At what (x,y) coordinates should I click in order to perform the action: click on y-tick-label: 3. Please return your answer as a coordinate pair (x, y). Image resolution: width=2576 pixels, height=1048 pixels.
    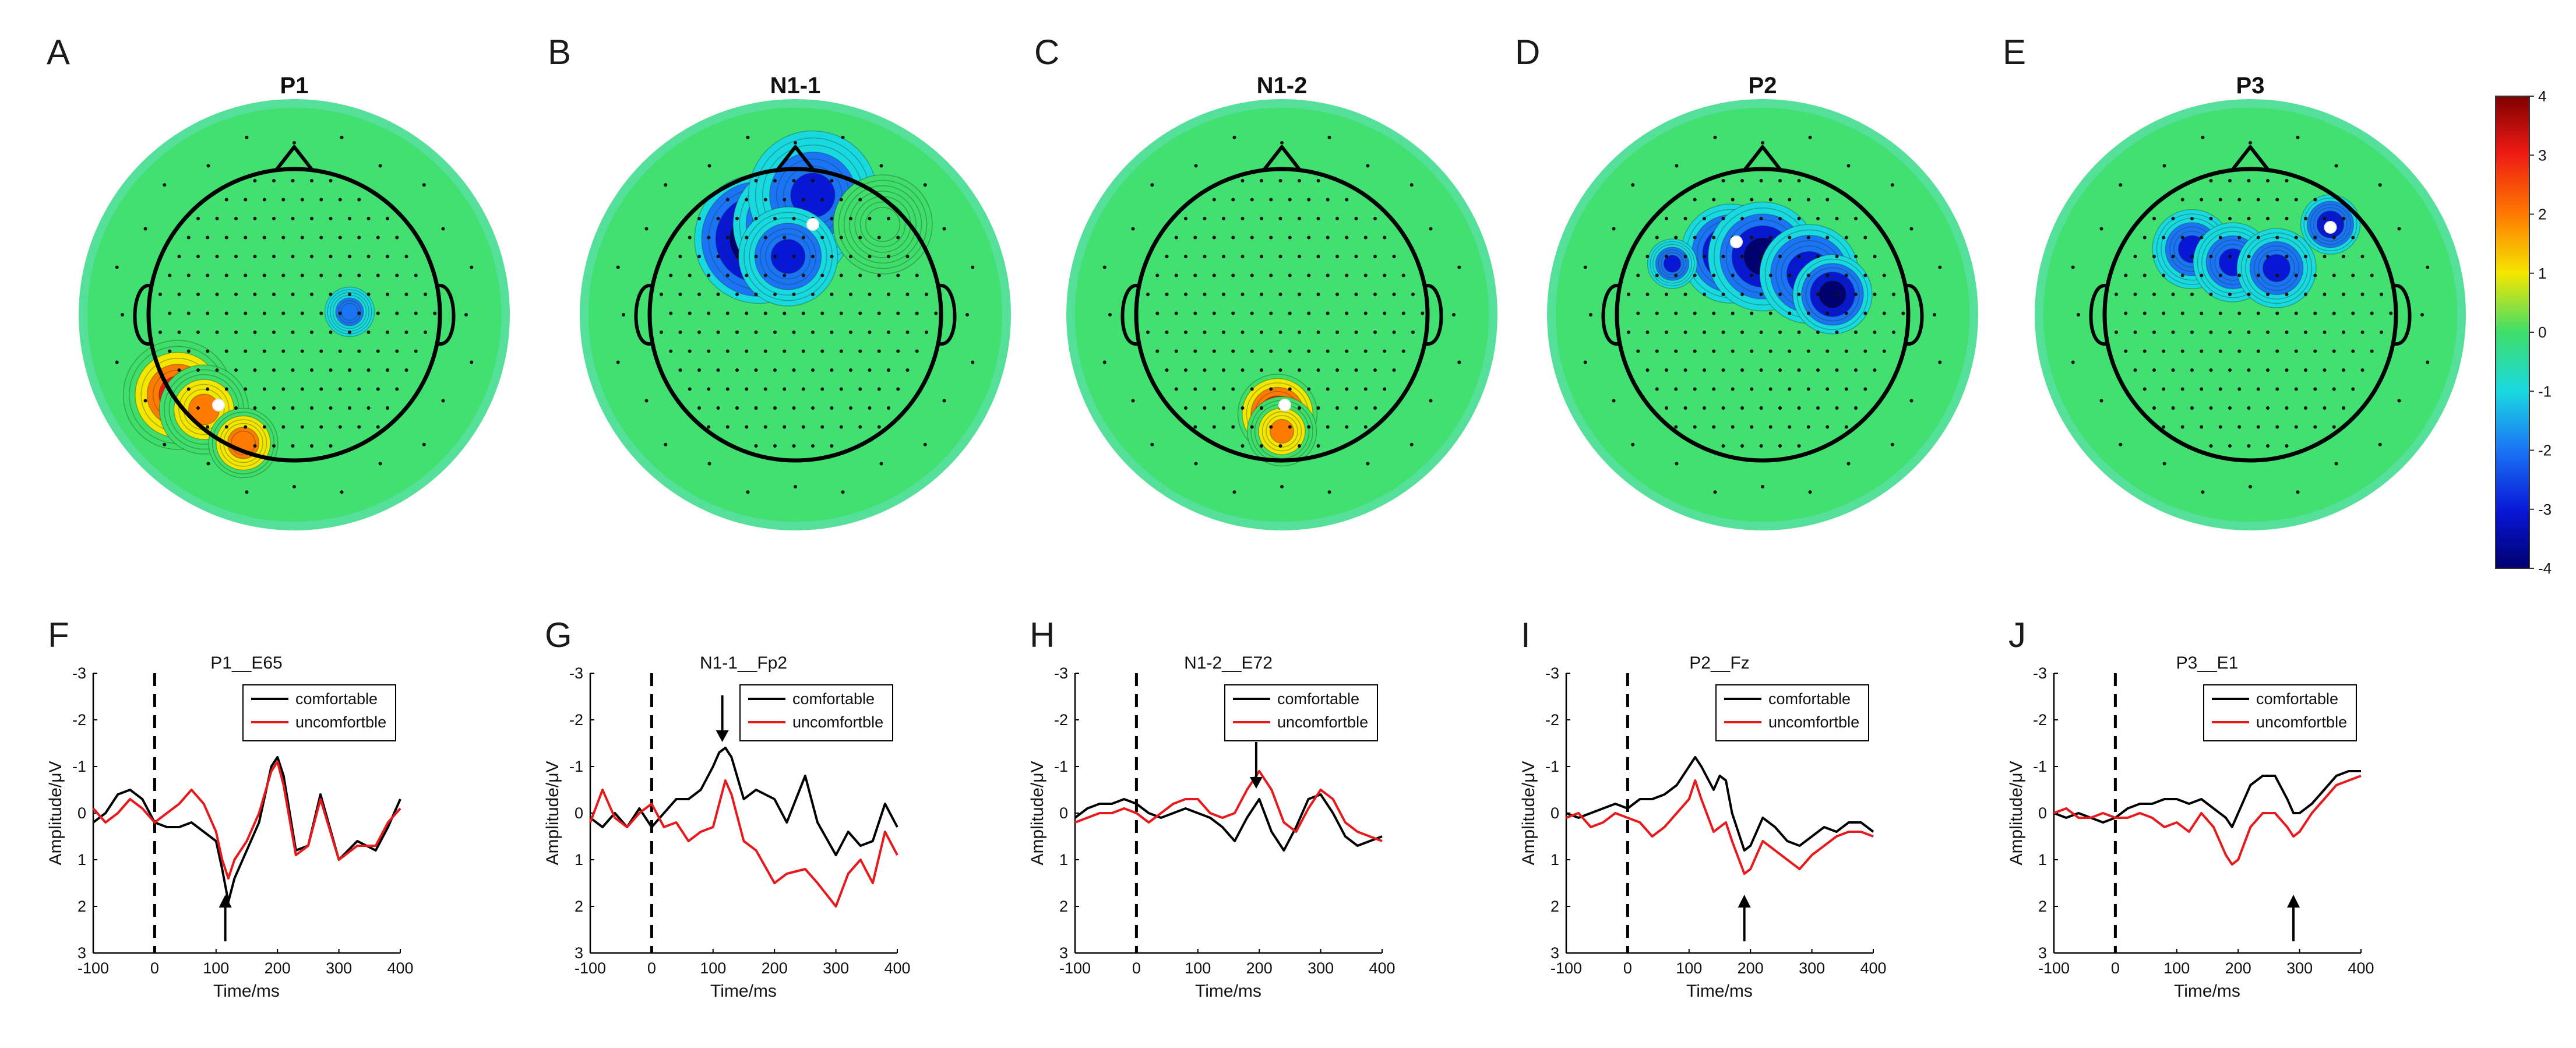
    Looking at the image, I should click on (82, 953).